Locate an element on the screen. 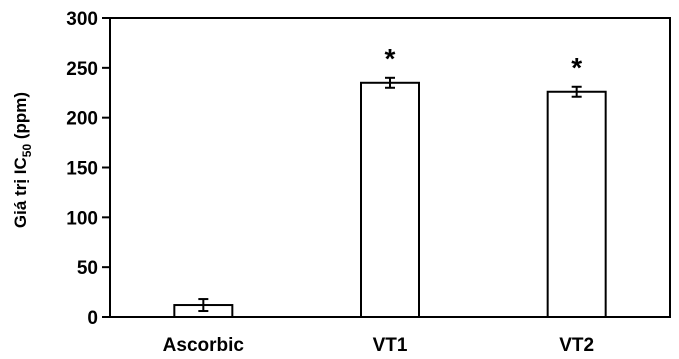  y-tick-label-2: 100 is located at coordinates (82, 218).